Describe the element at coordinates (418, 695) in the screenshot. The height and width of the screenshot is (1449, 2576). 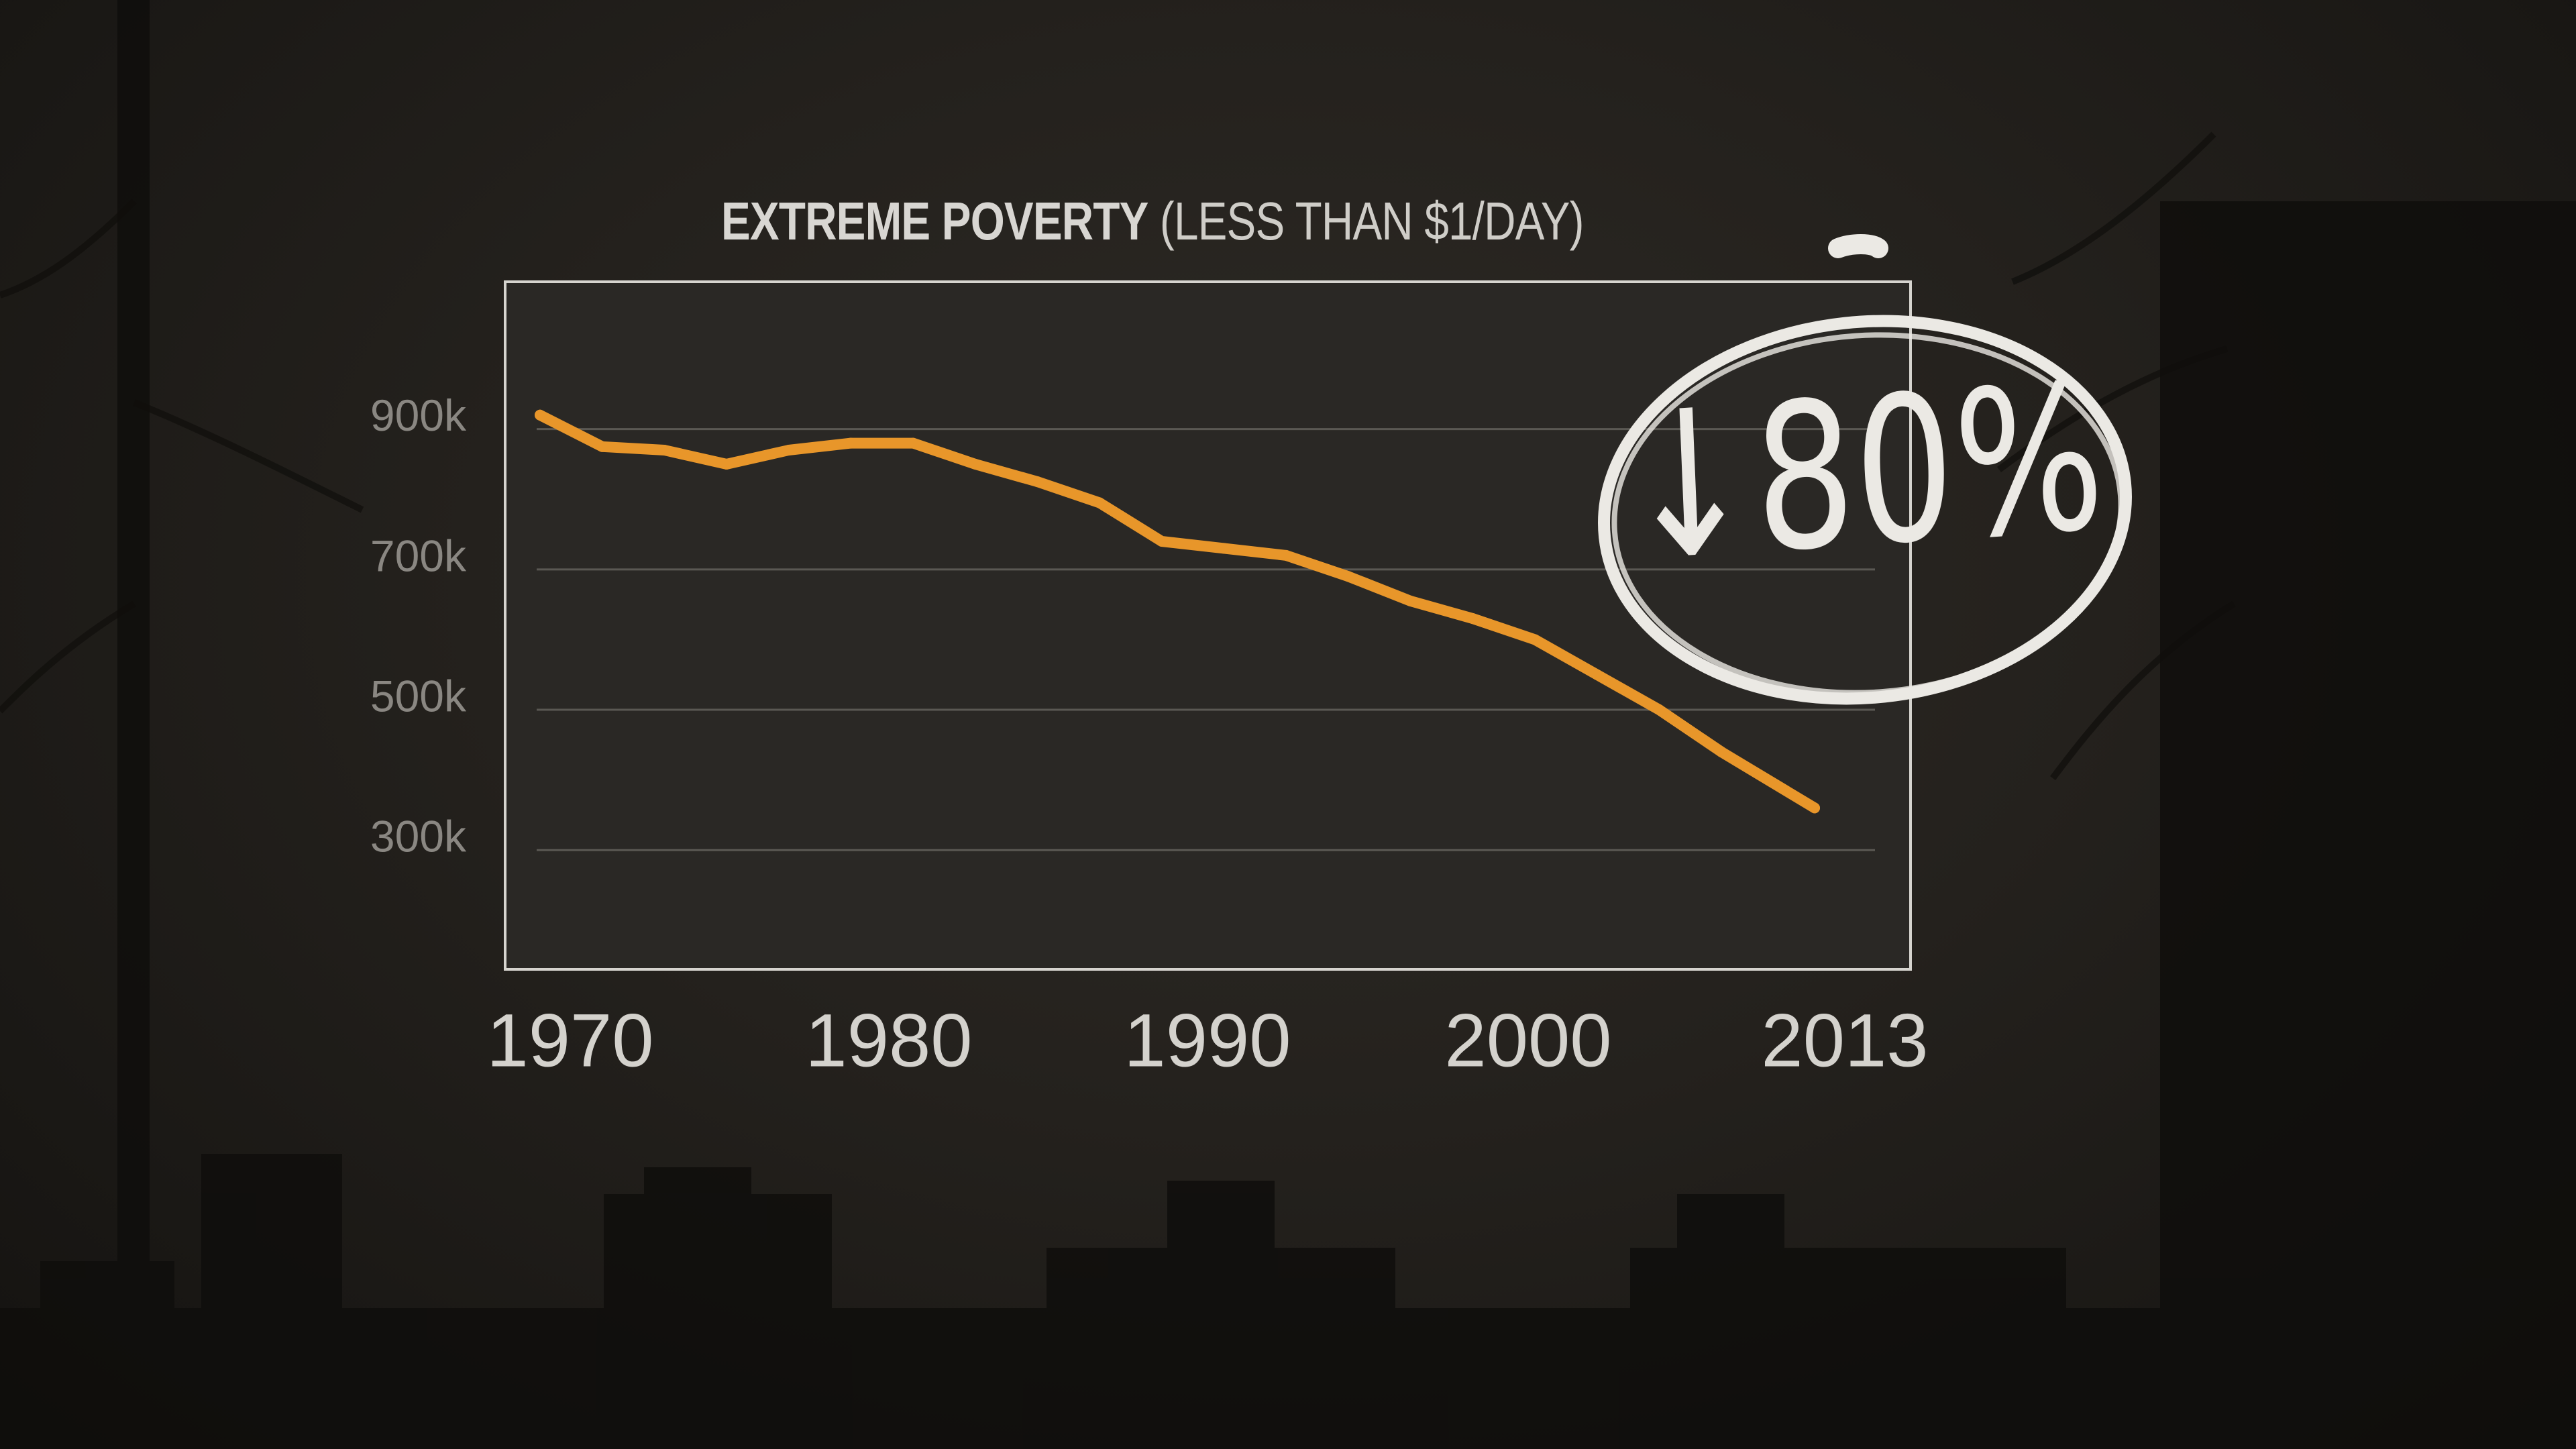
I see `y-tick-label: 500k` at that location.